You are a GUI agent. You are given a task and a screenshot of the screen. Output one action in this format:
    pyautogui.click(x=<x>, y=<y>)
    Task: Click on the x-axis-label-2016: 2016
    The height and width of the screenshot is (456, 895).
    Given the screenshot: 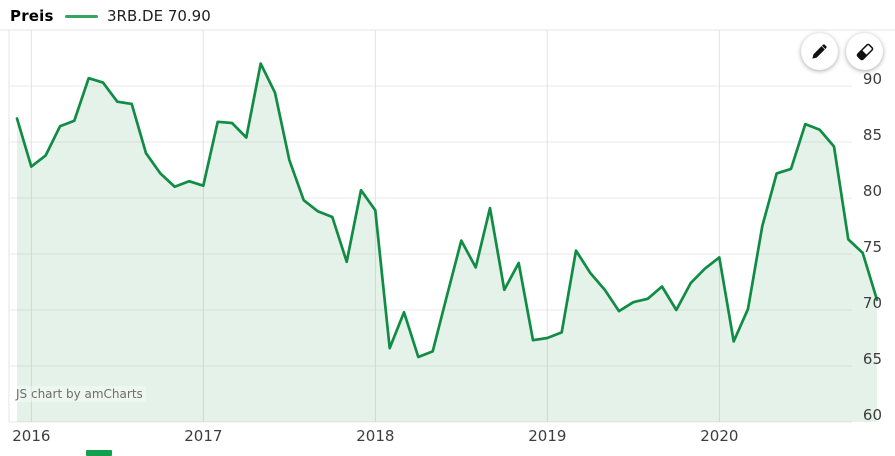 What is the action you would take?
    pyautogui.click(x=31, y=436)
    